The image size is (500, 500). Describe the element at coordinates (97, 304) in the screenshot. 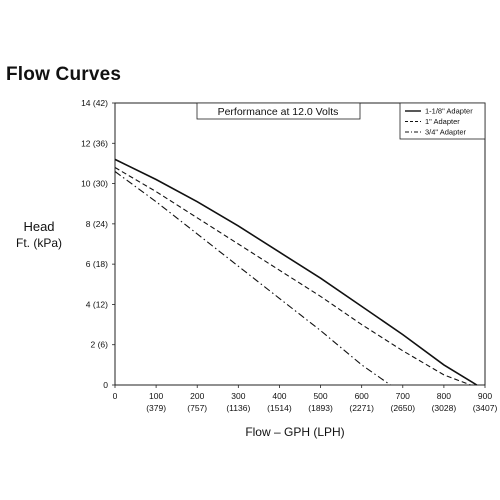

I see `y-tick-label: 4 (12)` at that location.